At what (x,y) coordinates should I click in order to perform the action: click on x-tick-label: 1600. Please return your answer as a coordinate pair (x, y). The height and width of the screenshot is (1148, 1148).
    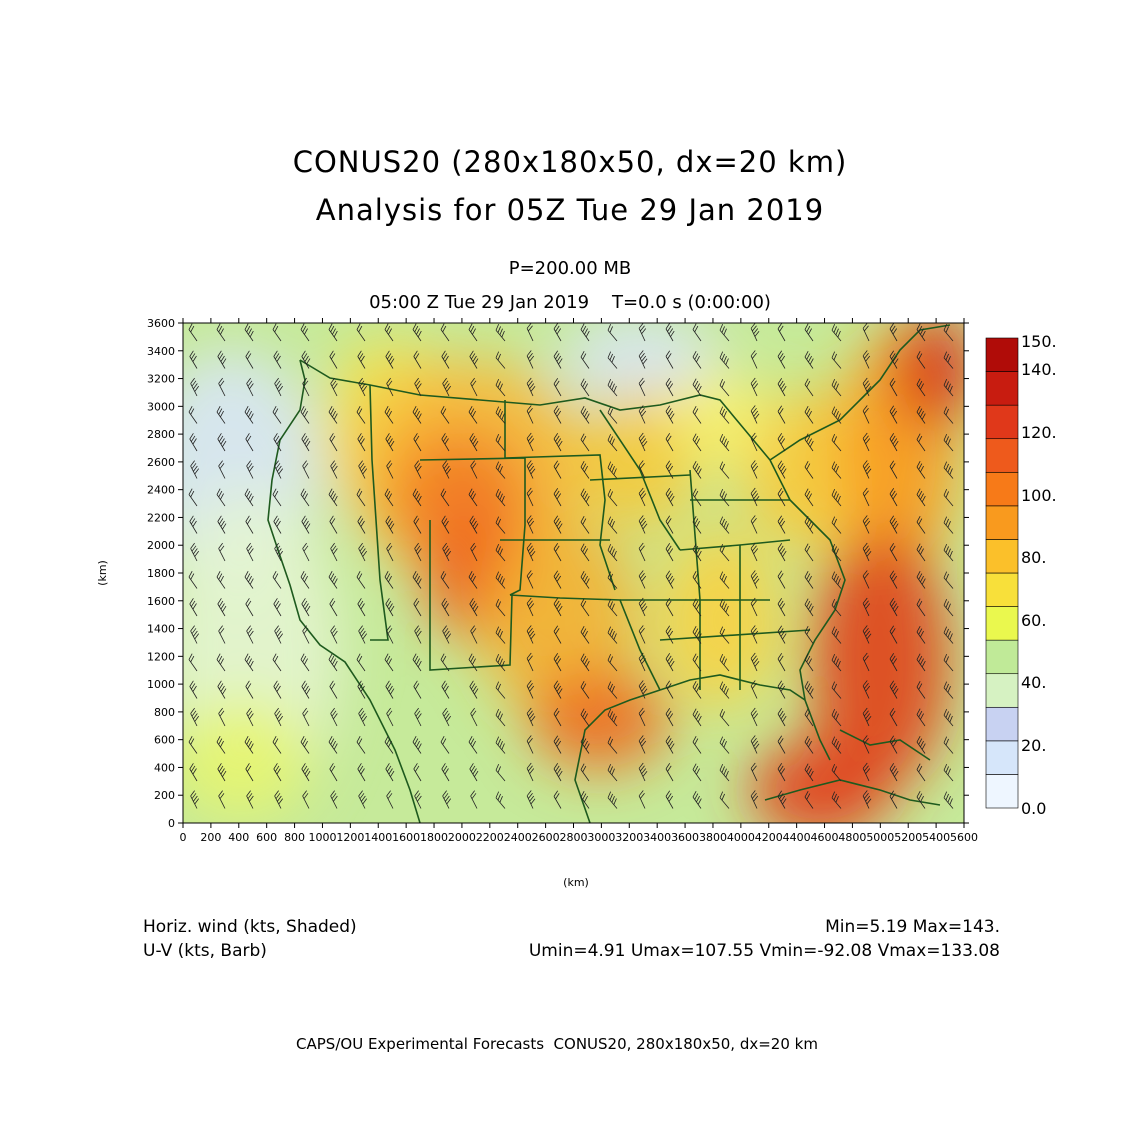
    Looking at the image, I should click on (406, 837).